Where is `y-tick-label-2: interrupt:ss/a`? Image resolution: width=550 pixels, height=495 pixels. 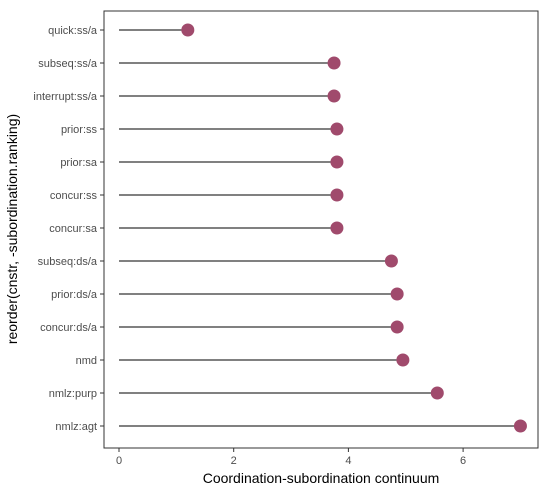 y-tick-label-2: interrupt:ss/a is located at coordinates (65, 97).